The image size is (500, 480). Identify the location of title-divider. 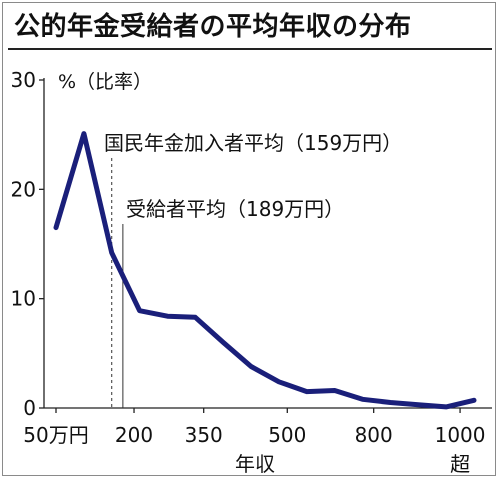
(250, 49).